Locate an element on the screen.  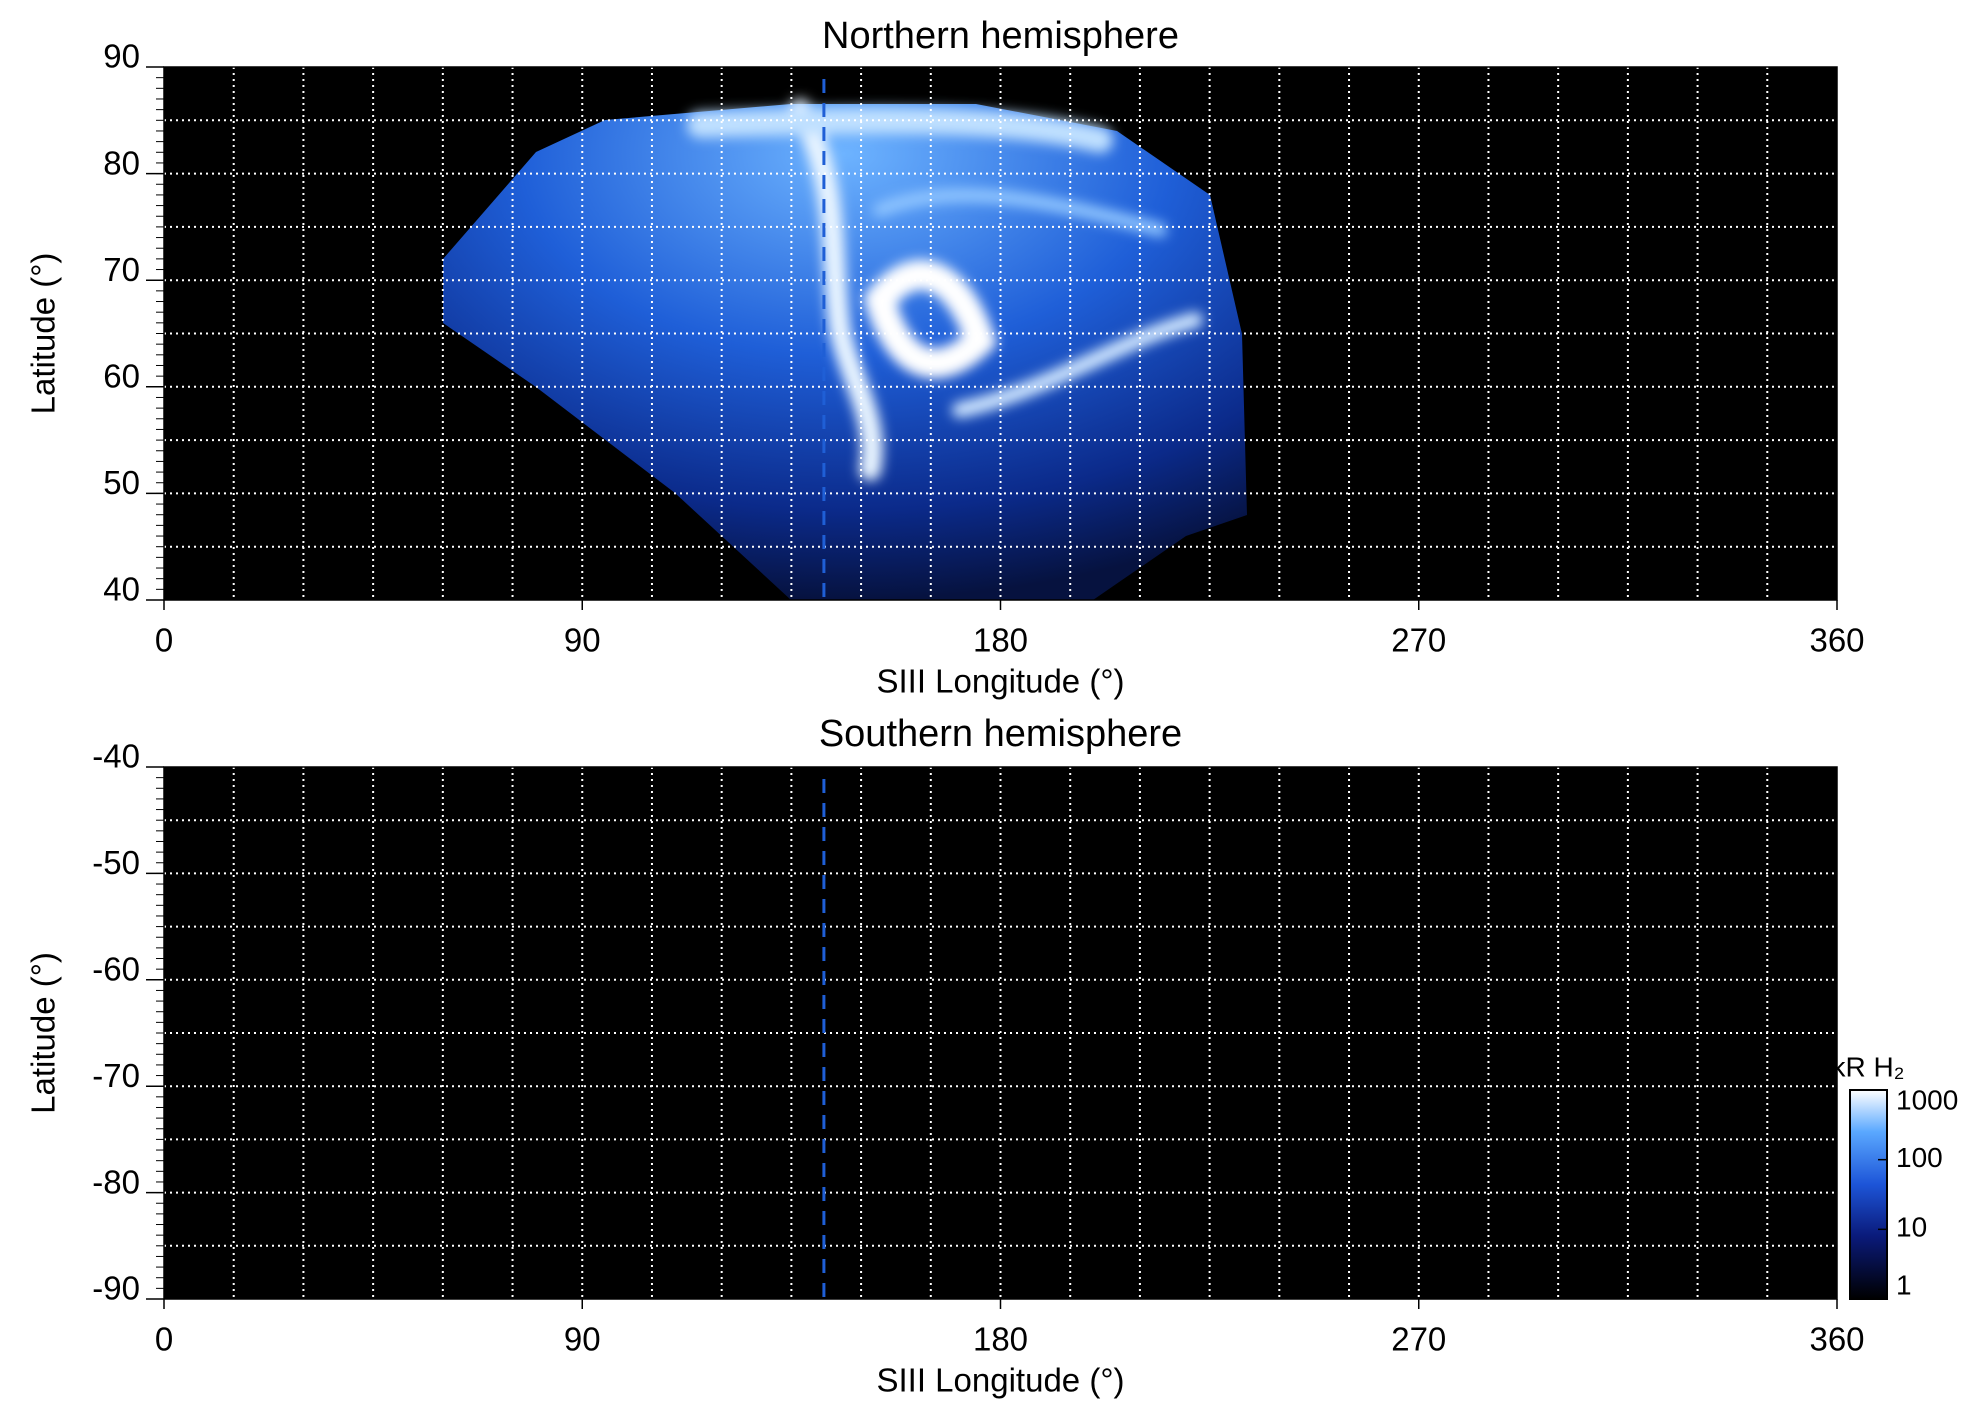
y-tick-label: -90 is located at coordinates (116, 1288).